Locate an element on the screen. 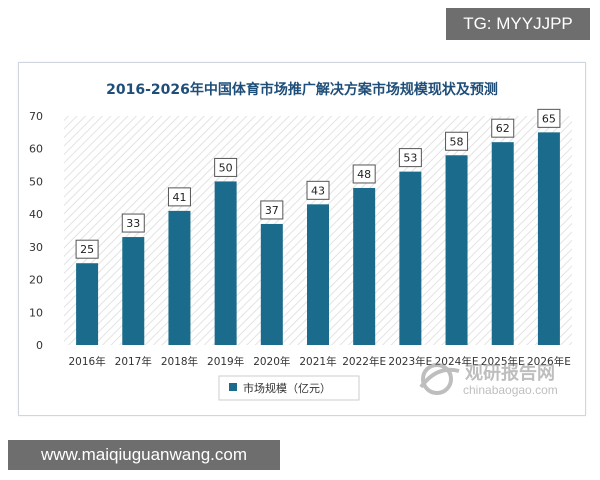  x-tick-label: 2022年E is located at coordinates (364, 361).